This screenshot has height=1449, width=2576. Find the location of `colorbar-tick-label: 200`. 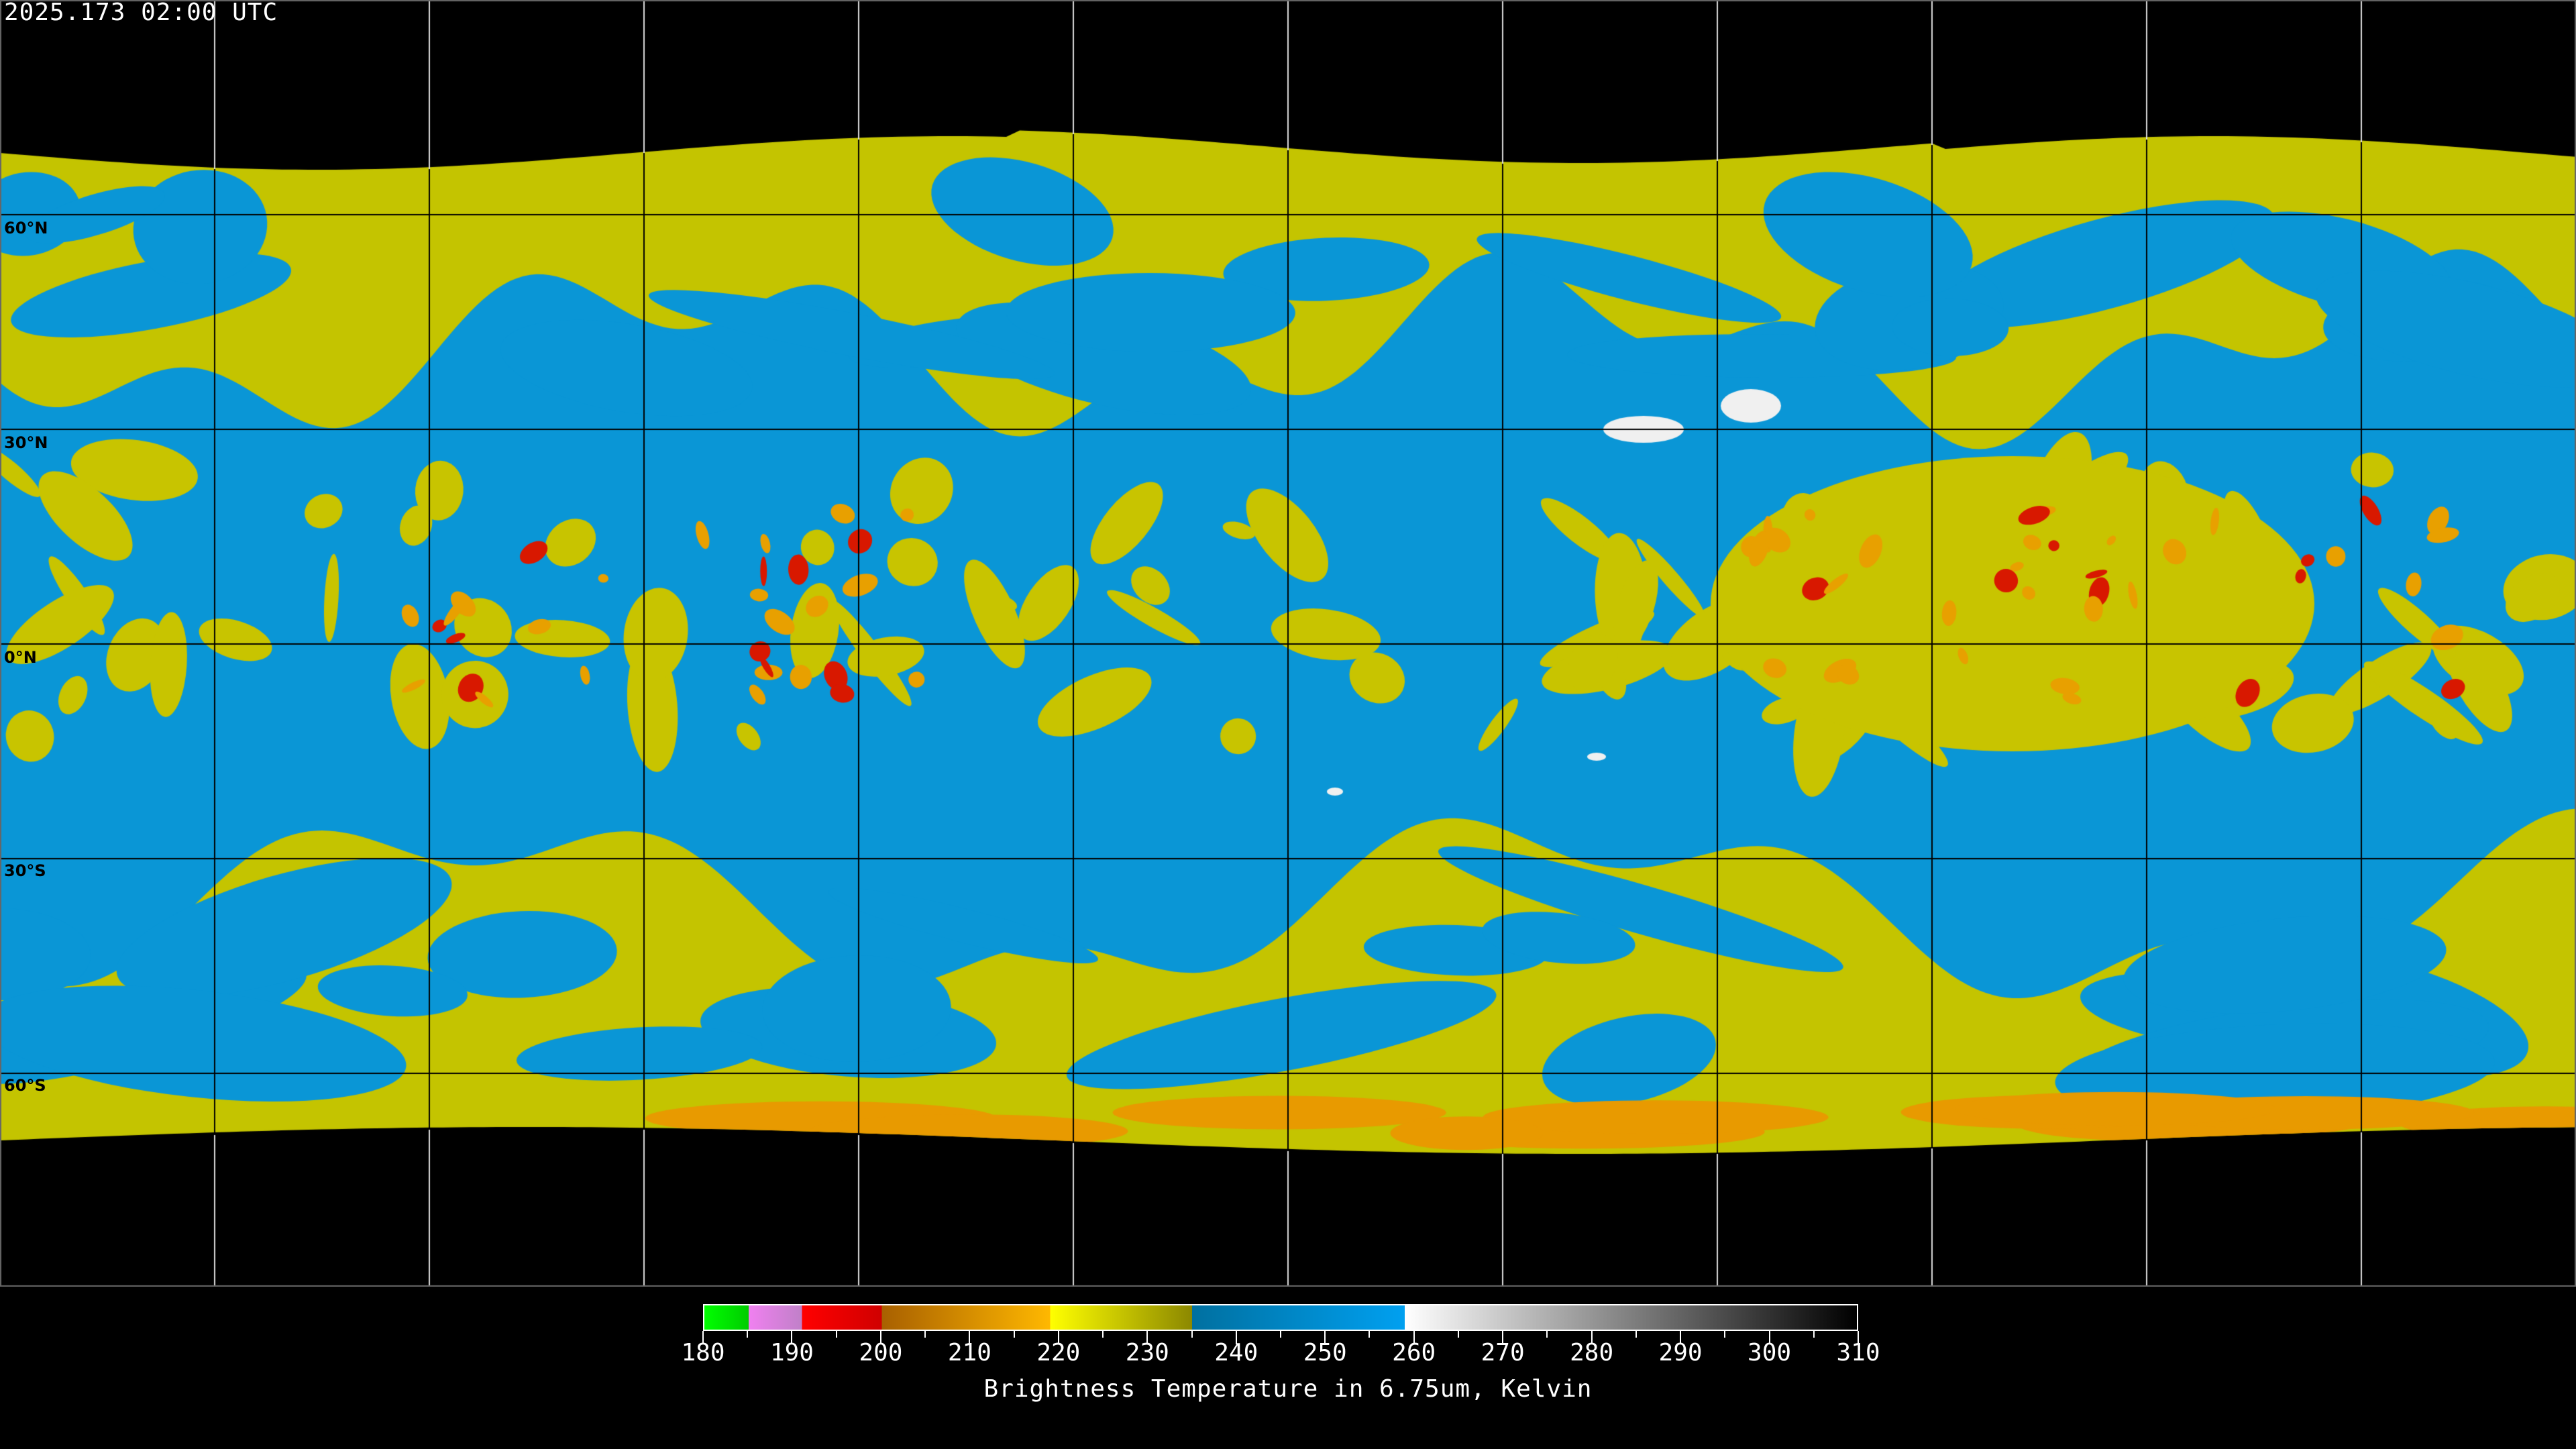

colorbar-tick-label: 200 is located at coordinates (881, 1352).